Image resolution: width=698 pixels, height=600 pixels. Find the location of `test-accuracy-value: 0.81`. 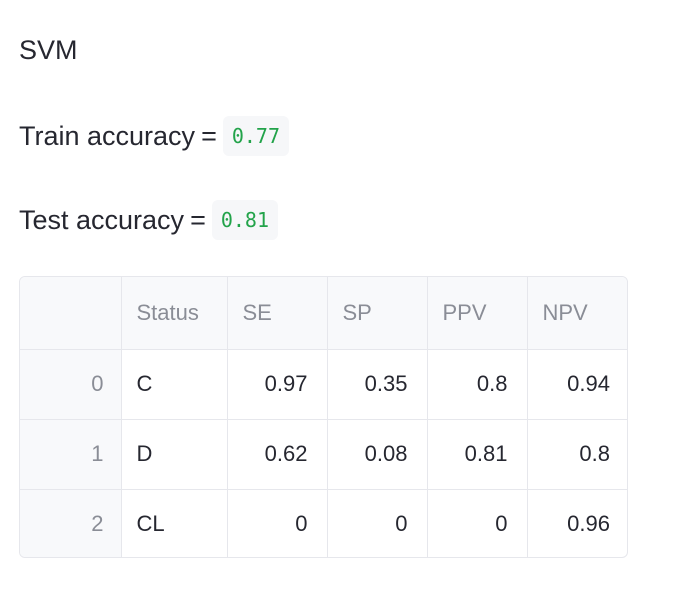

test-accuracy-value: 0.81 is located at coordinates (245, 220).